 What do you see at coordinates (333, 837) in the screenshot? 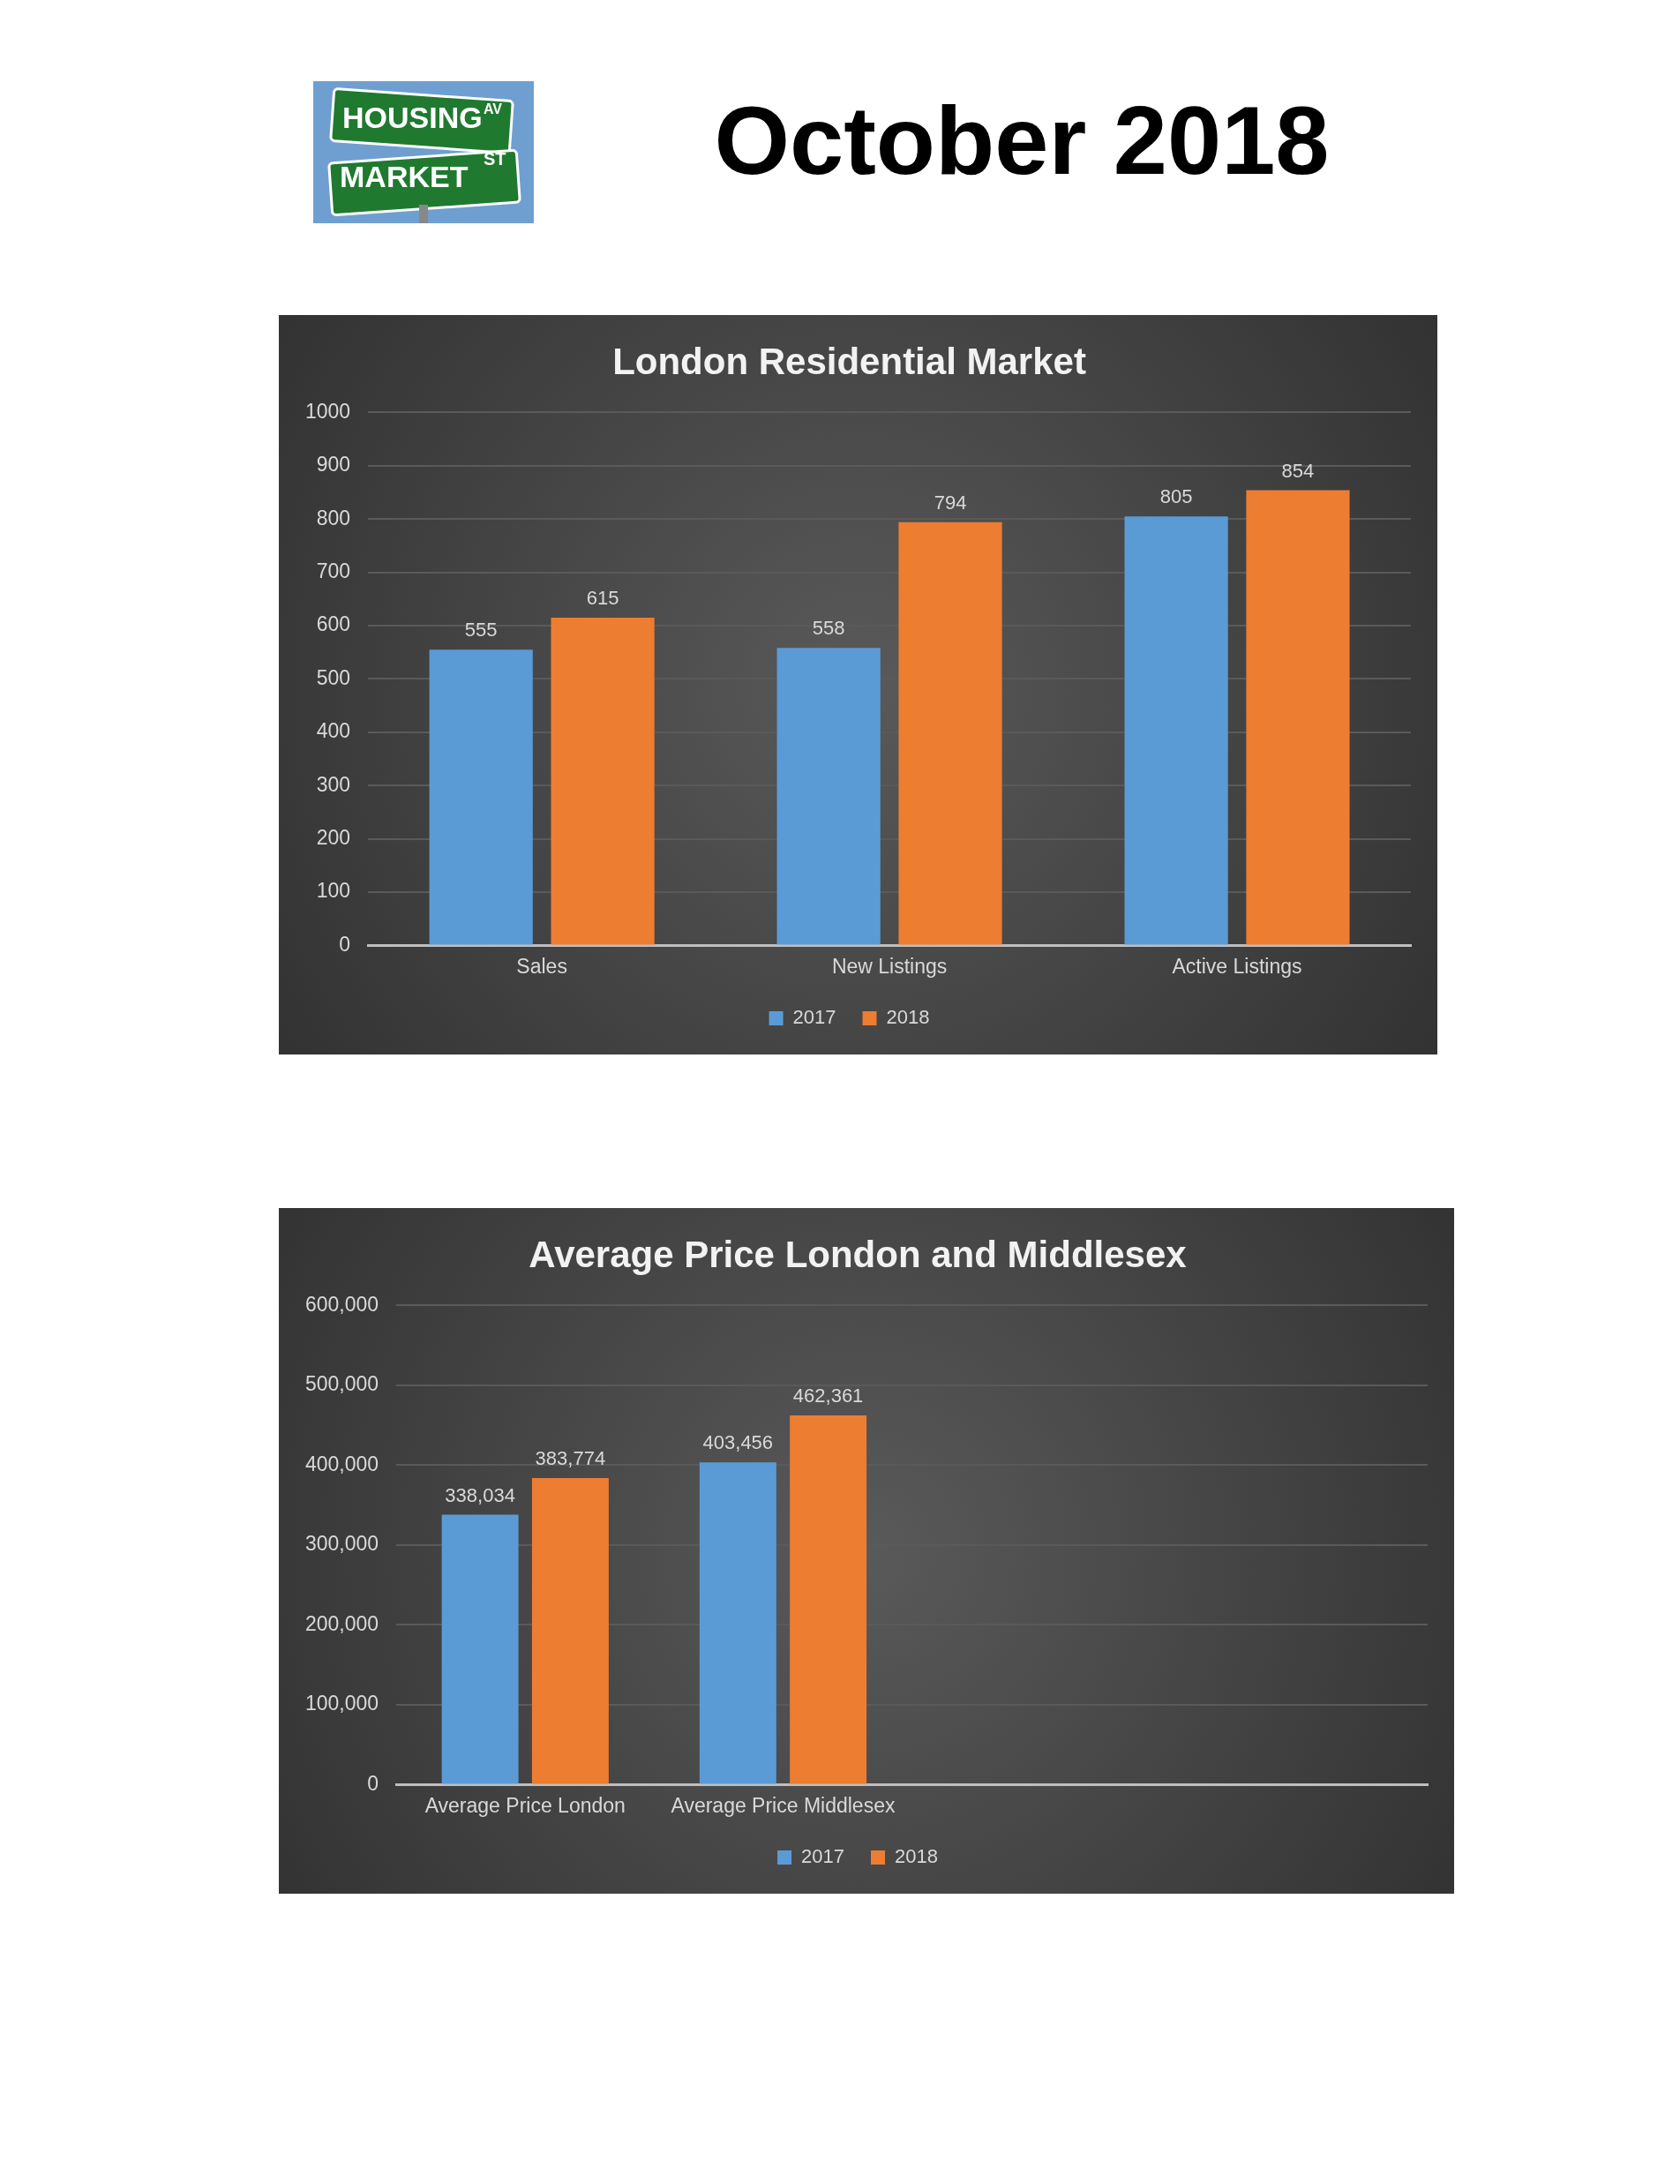
I see `y-tick-label: 200` at bounding box center [333, 837].